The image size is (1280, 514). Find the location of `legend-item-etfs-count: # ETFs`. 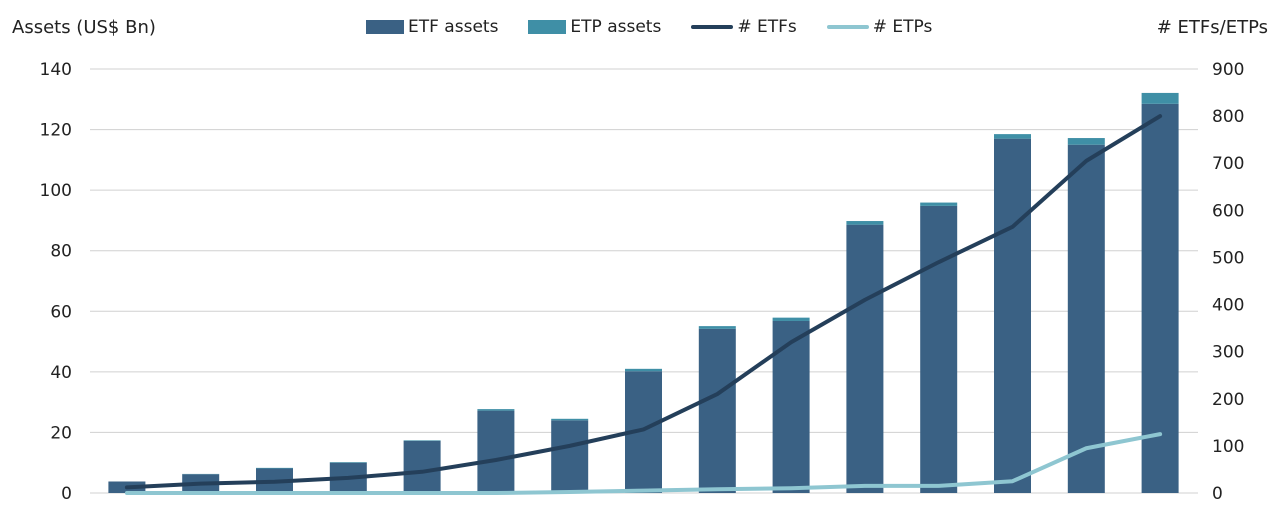

legend-item-etfs-count: # ETFs is located at coordinates (744, 27).